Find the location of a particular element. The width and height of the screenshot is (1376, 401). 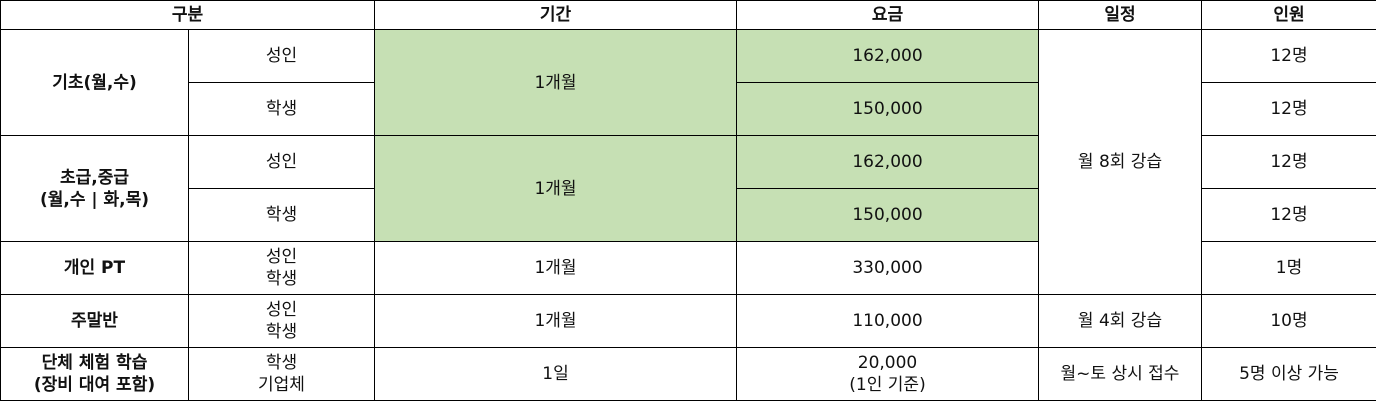

mid-period: 1개월 is located at coordinates (555, 188).